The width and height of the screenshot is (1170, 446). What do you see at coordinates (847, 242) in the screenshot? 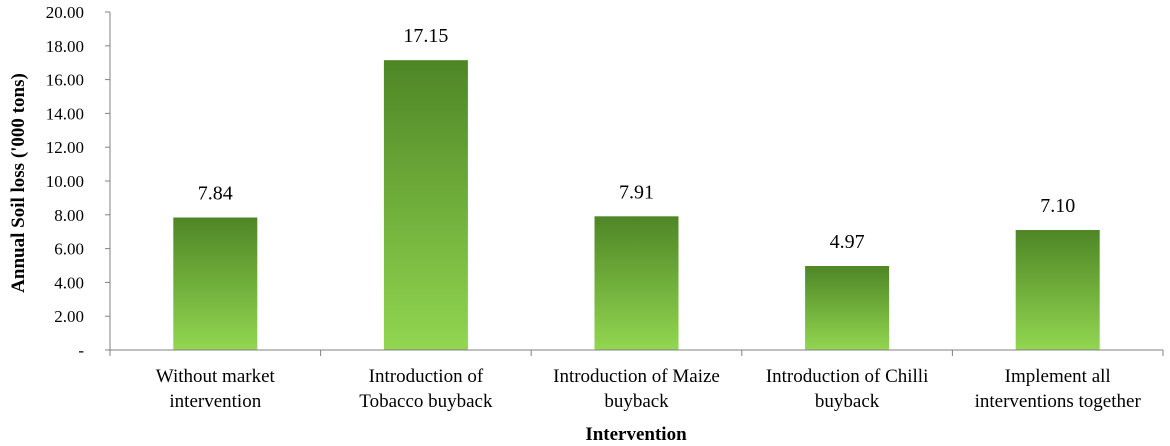
I see `data-label: 4.97` at bounding box center [847, 242].